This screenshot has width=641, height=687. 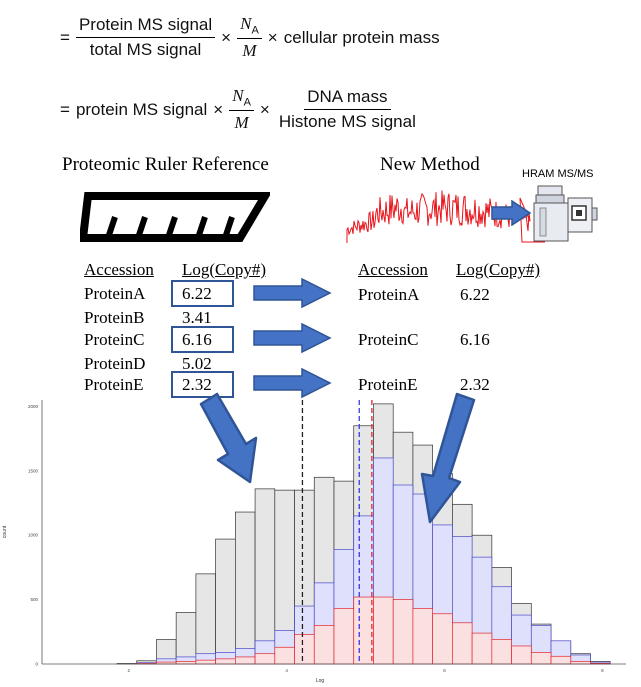 What do you see at coordinates (292, 293) in the screenshot?
I see `transfer-arrow-a` at bounding box center [292, 293].